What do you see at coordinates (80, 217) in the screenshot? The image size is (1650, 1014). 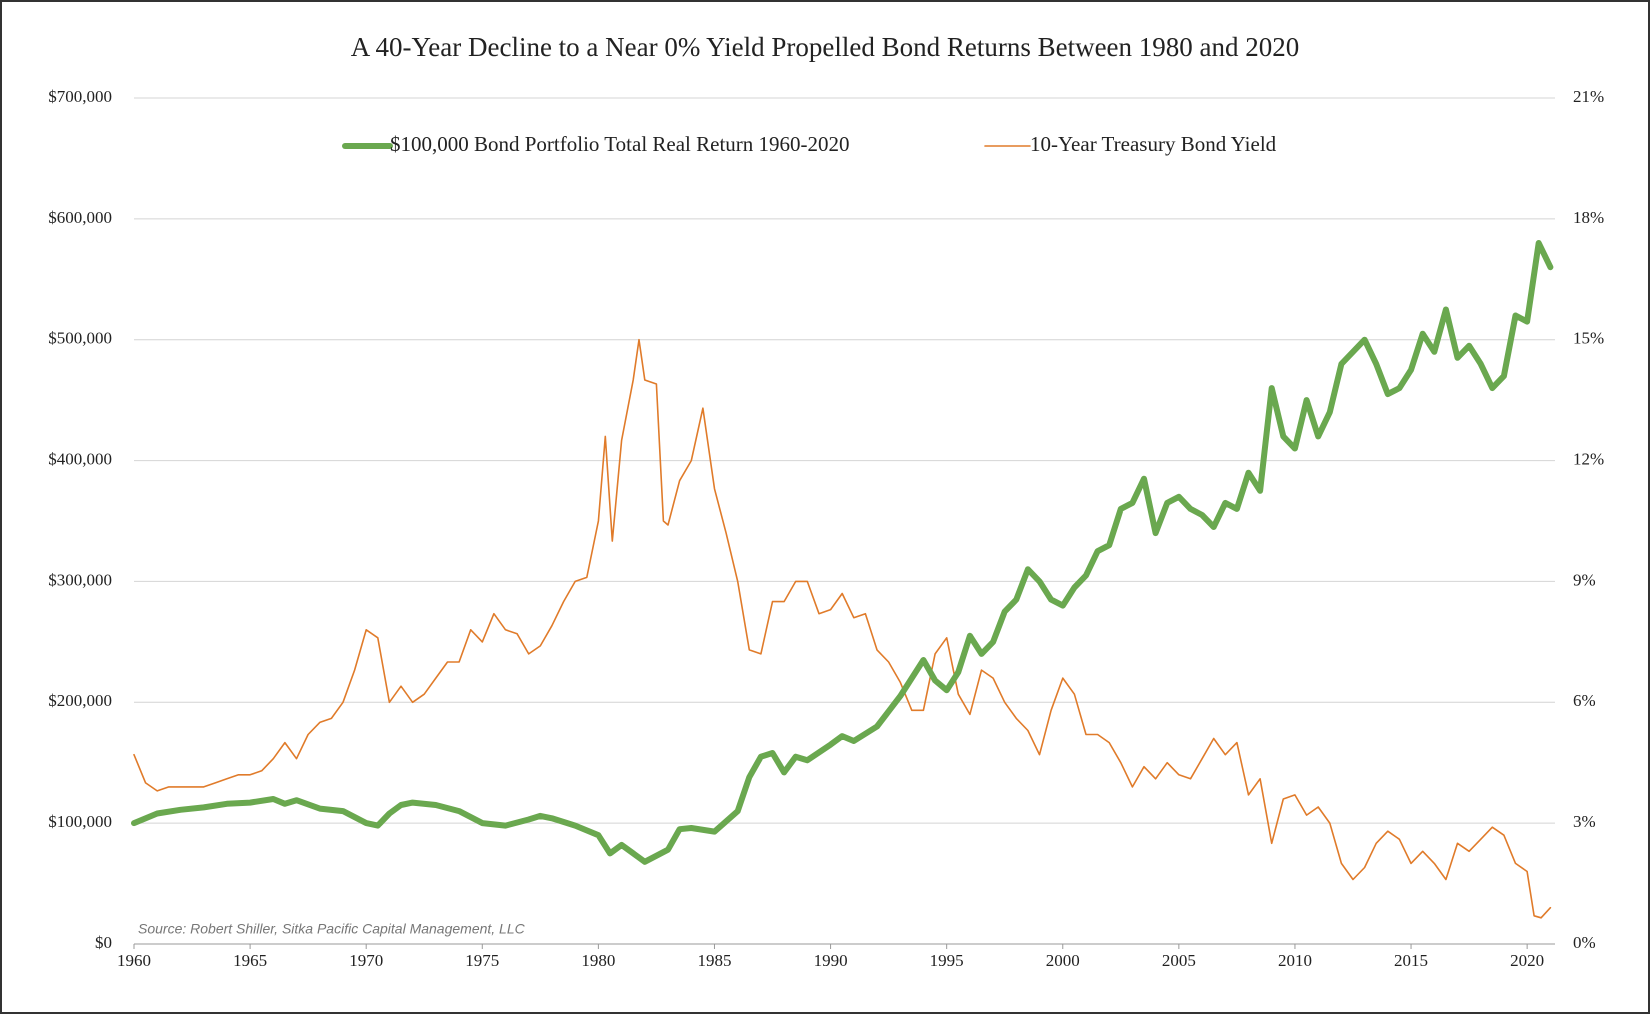 I see `y-tick-label: $600,000` at bounding box center [80, 217].